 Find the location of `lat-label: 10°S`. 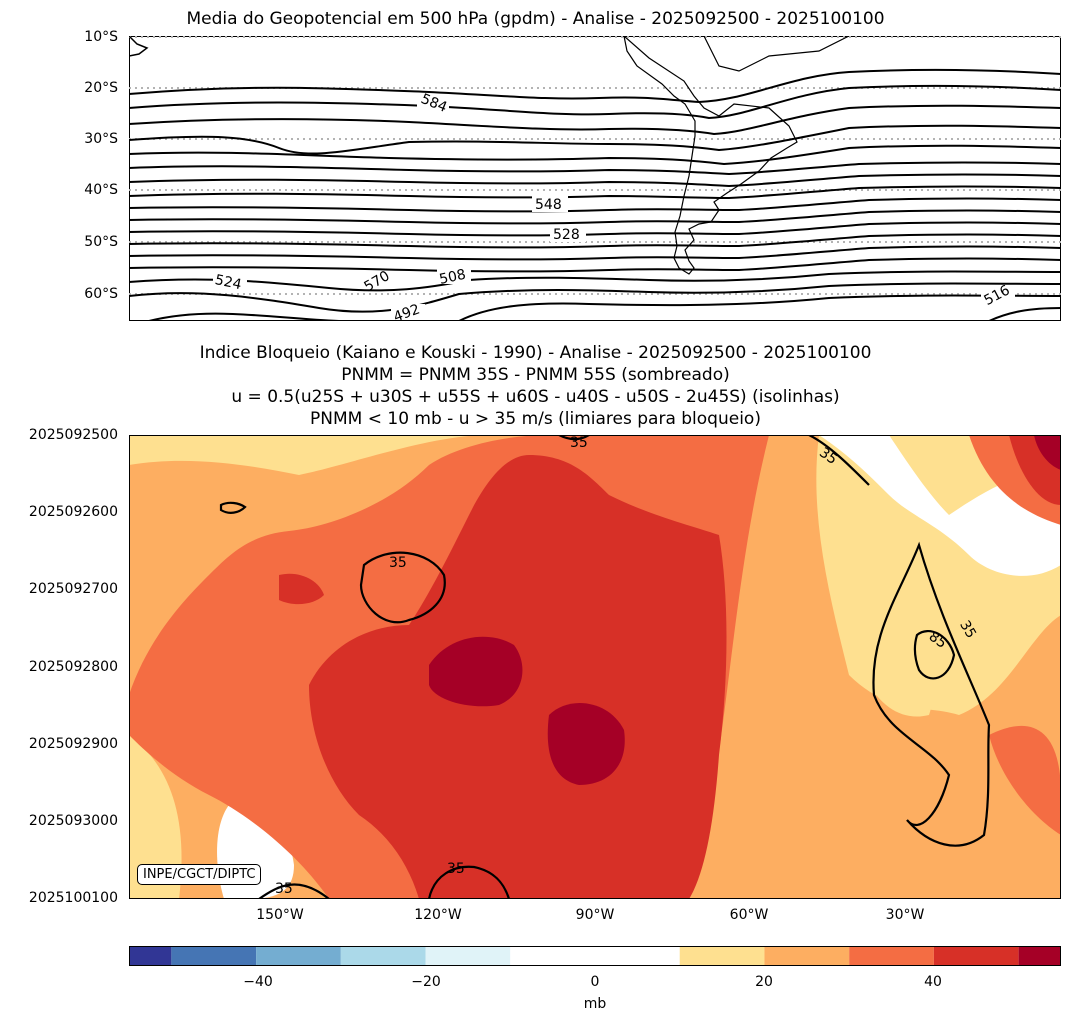

lat-label: 10°S is located at coordinates (101, 37).